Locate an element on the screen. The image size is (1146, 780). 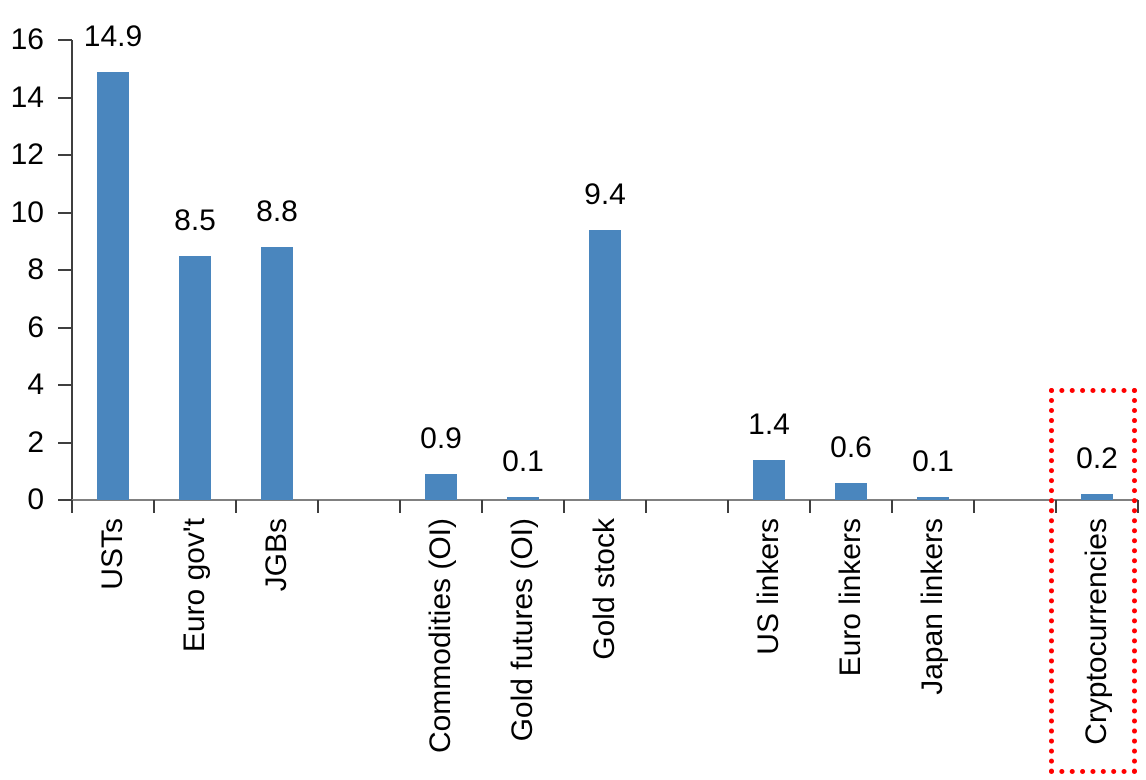
bar-value-label: 0.9 is located at coordinates (441, 439).